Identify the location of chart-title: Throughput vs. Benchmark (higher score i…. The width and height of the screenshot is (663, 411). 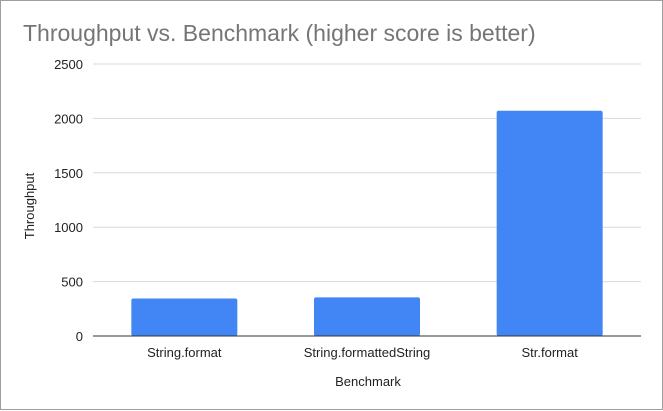
(279, 33).